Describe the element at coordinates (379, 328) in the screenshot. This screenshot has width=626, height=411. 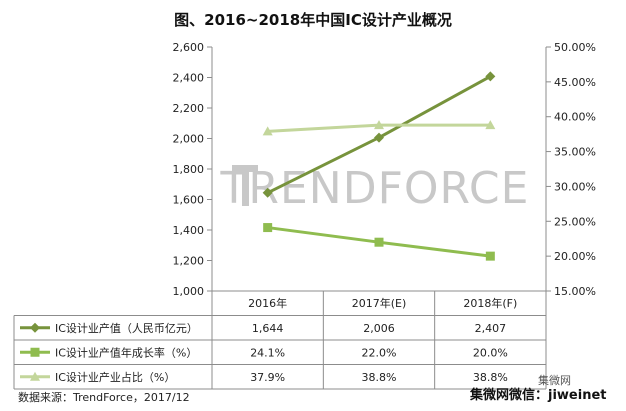
I see `table-cell-value: 2,006` at that location.